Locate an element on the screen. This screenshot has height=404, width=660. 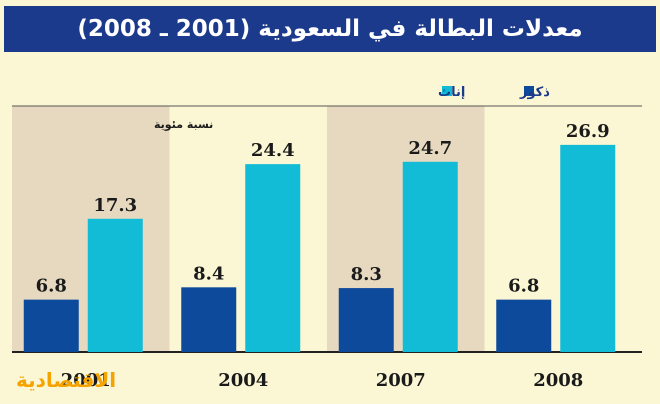
data-label-males-2008: 6.8 is located at coordinates (523, 286).